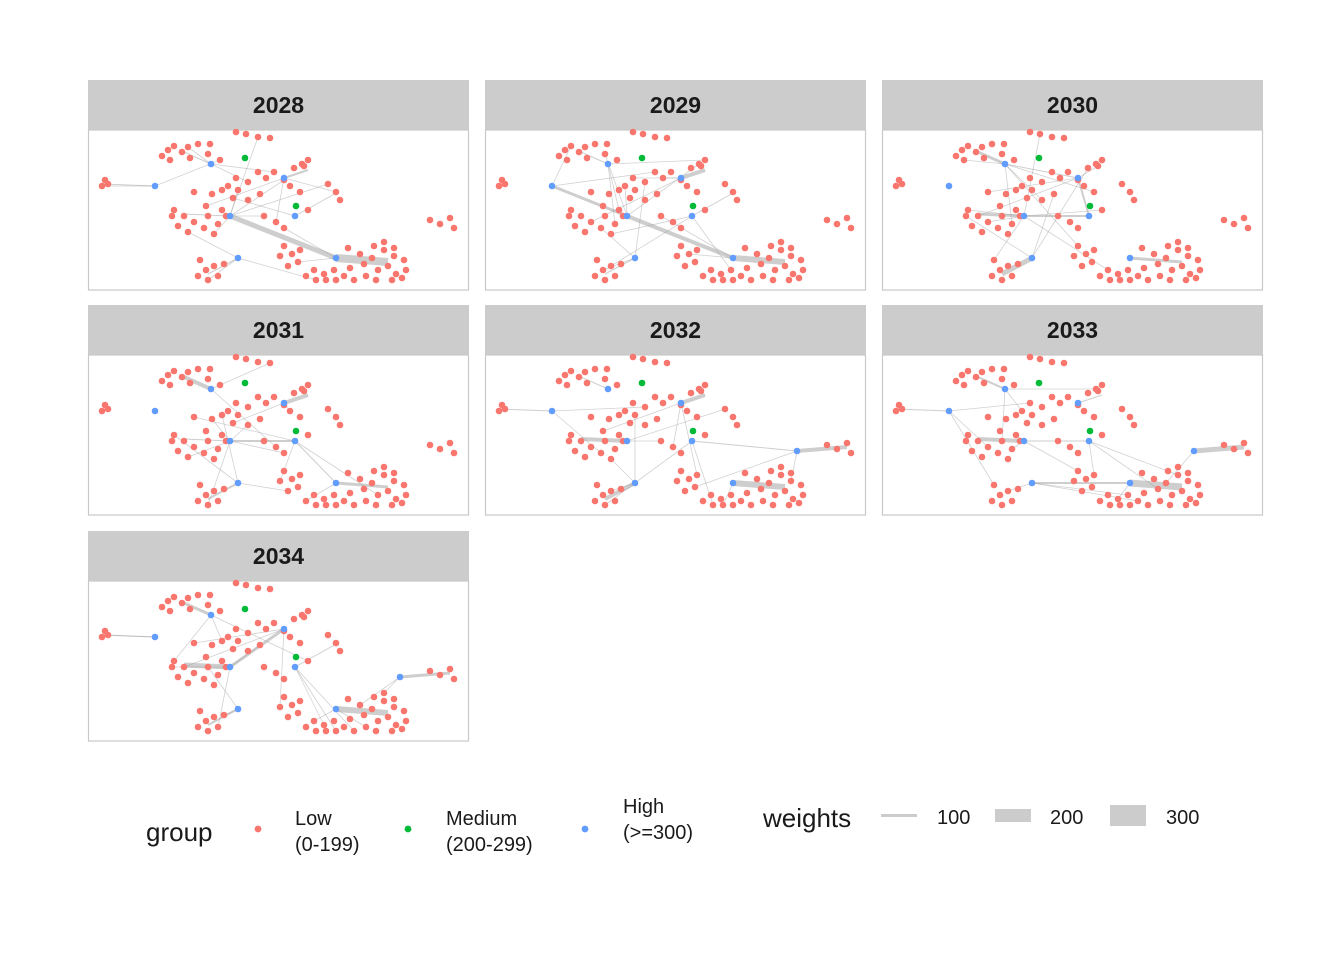 The height and width of the screenshot is (960, 1344). Describe the element at coordinates (313, 819) in the screenshot. I see `legend-low-label: Low` at that location.